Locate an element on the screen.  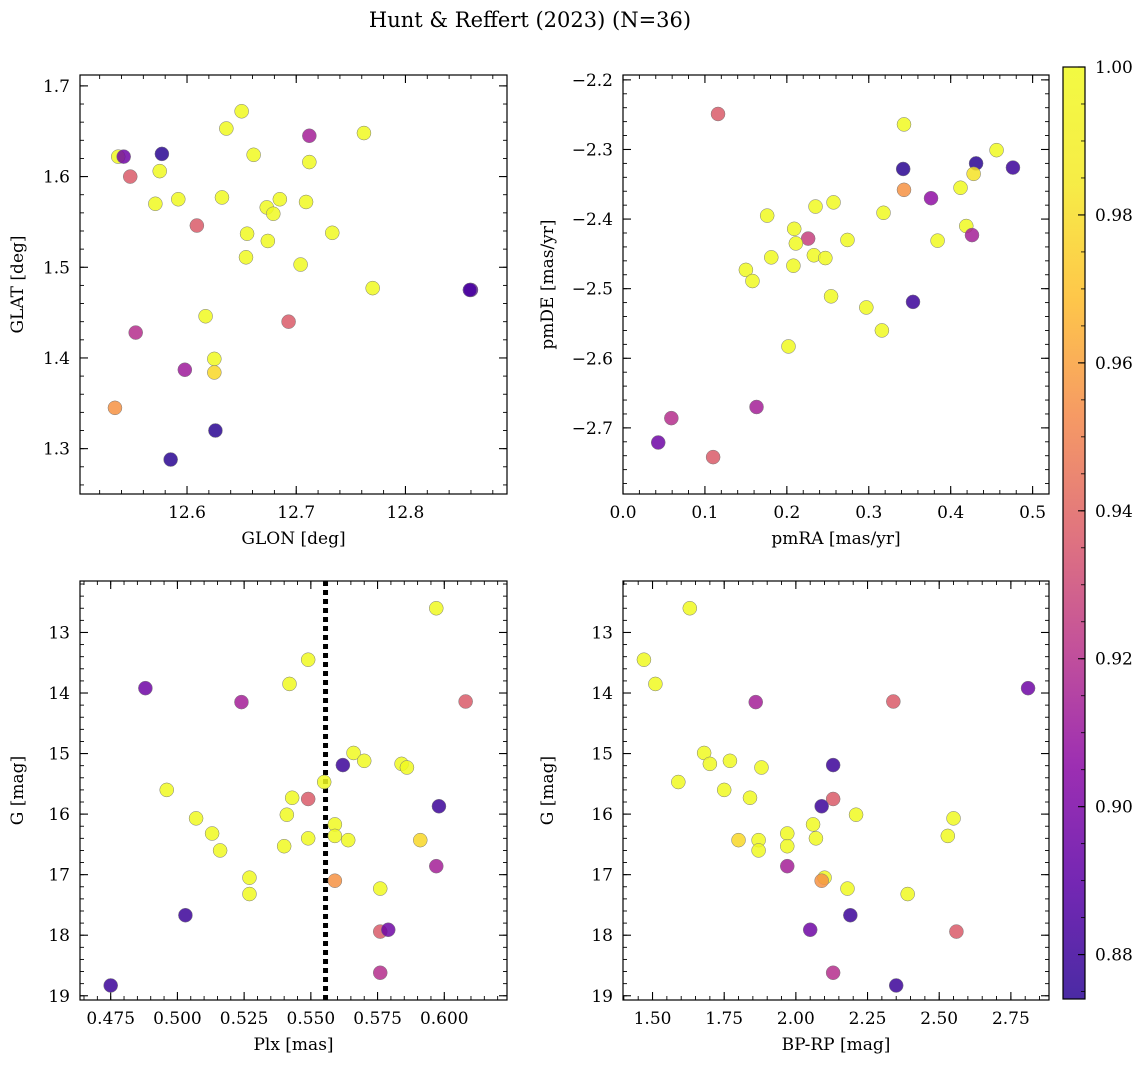
colorbar-frame is located at coordinates (1074, 533).